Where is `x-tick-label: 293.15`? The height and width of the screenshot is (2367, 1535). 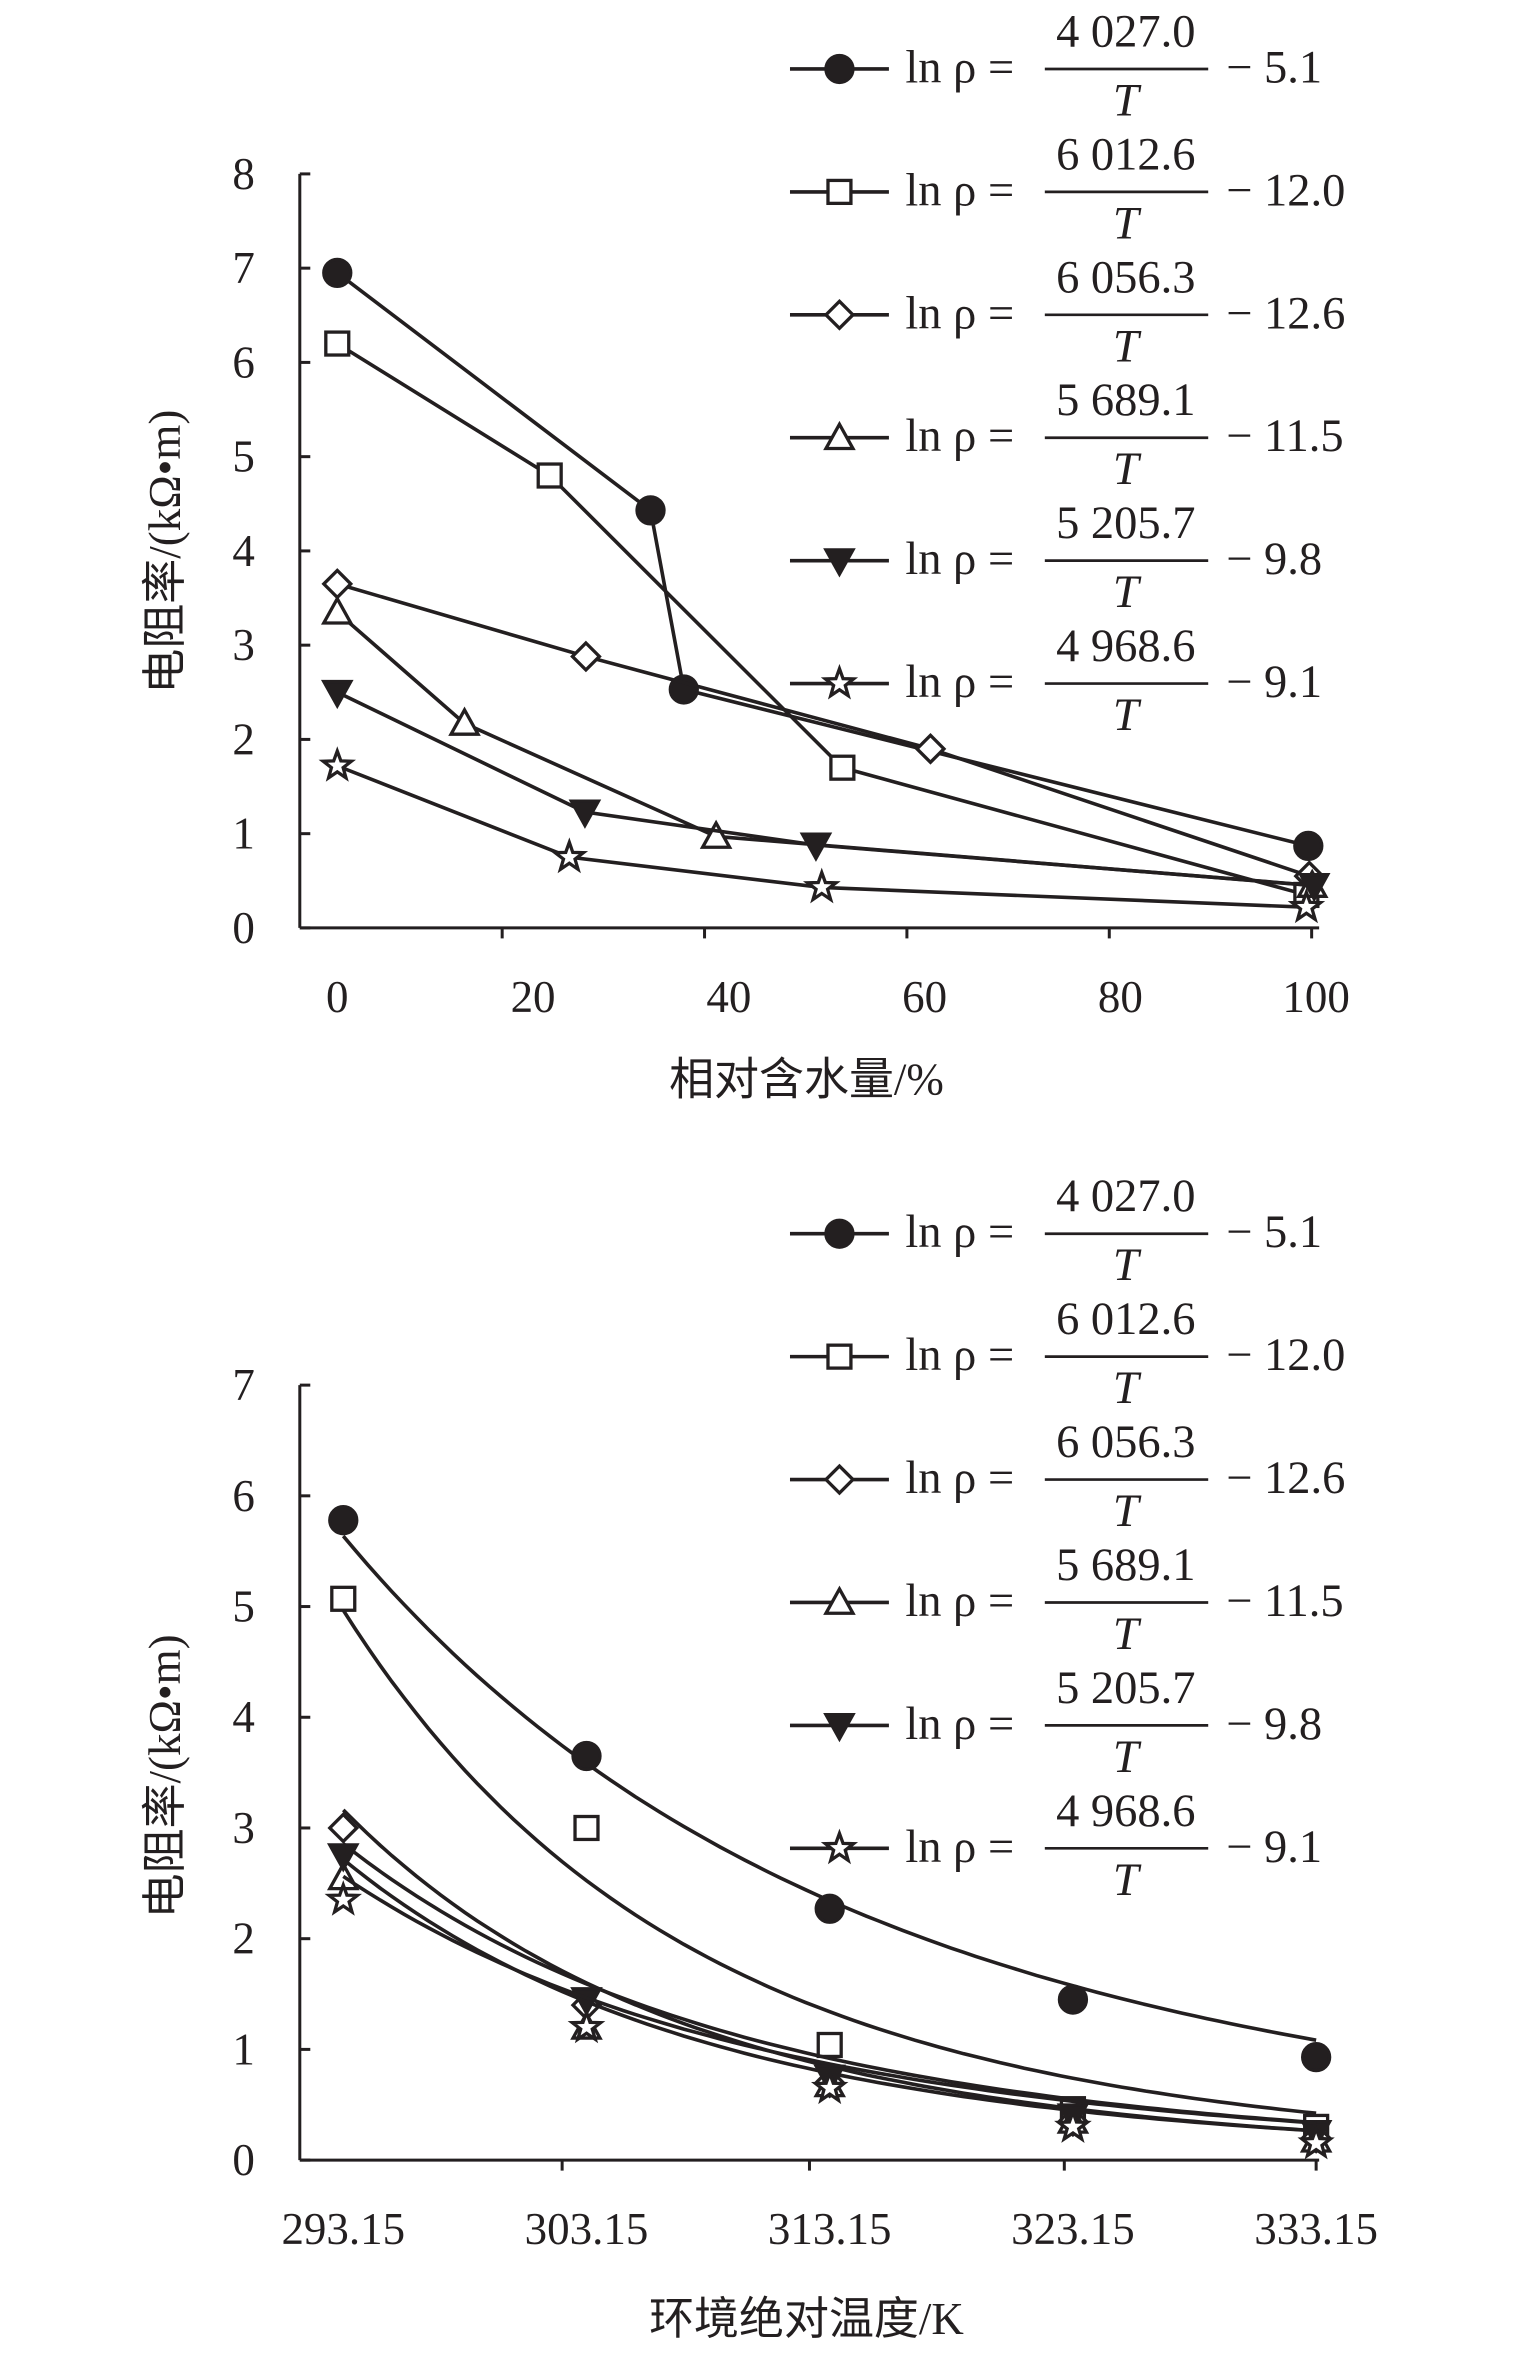 x-tick-label: 293.15 is located at coordinates (343, 2229).